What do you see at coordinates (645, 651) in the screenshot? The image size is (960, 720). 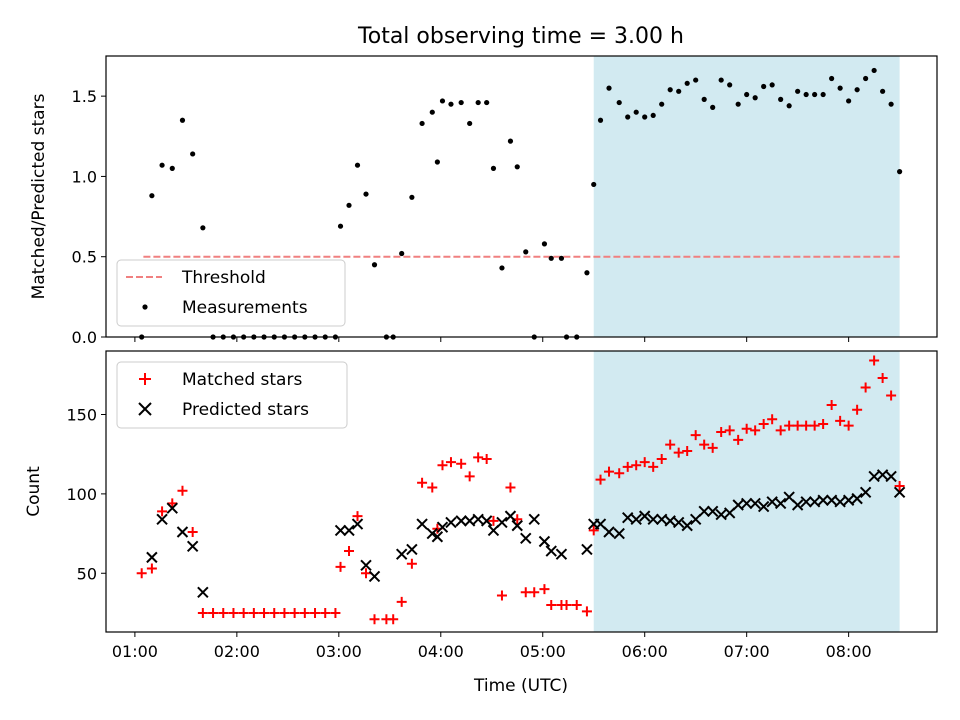 I see `x-tick-label: 06:00` at bounding box center [645, 651].